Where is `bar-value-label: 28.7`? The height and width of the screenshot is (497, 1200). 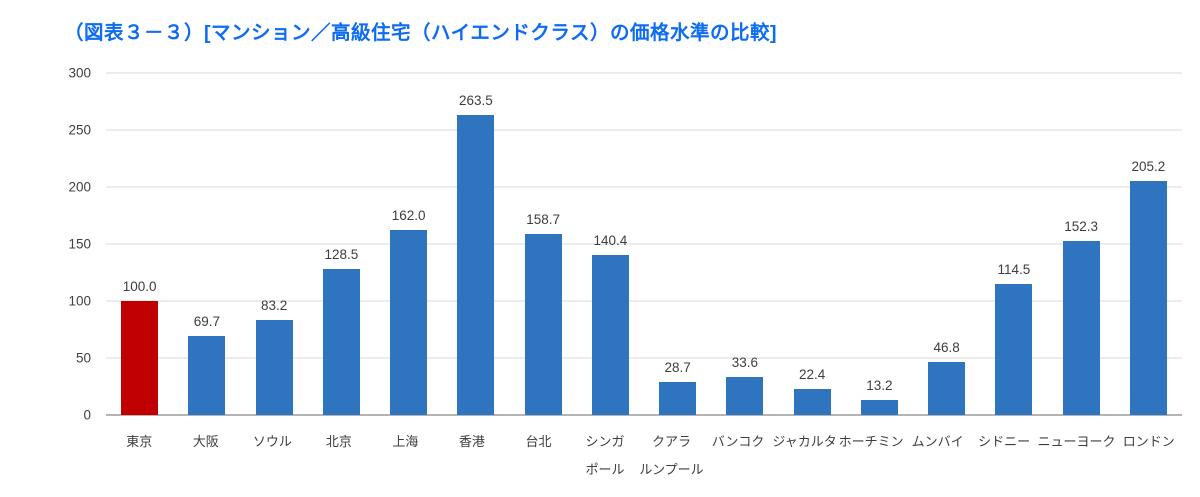
bar-value-label: 28.7 is located at coordinates (677, 368).